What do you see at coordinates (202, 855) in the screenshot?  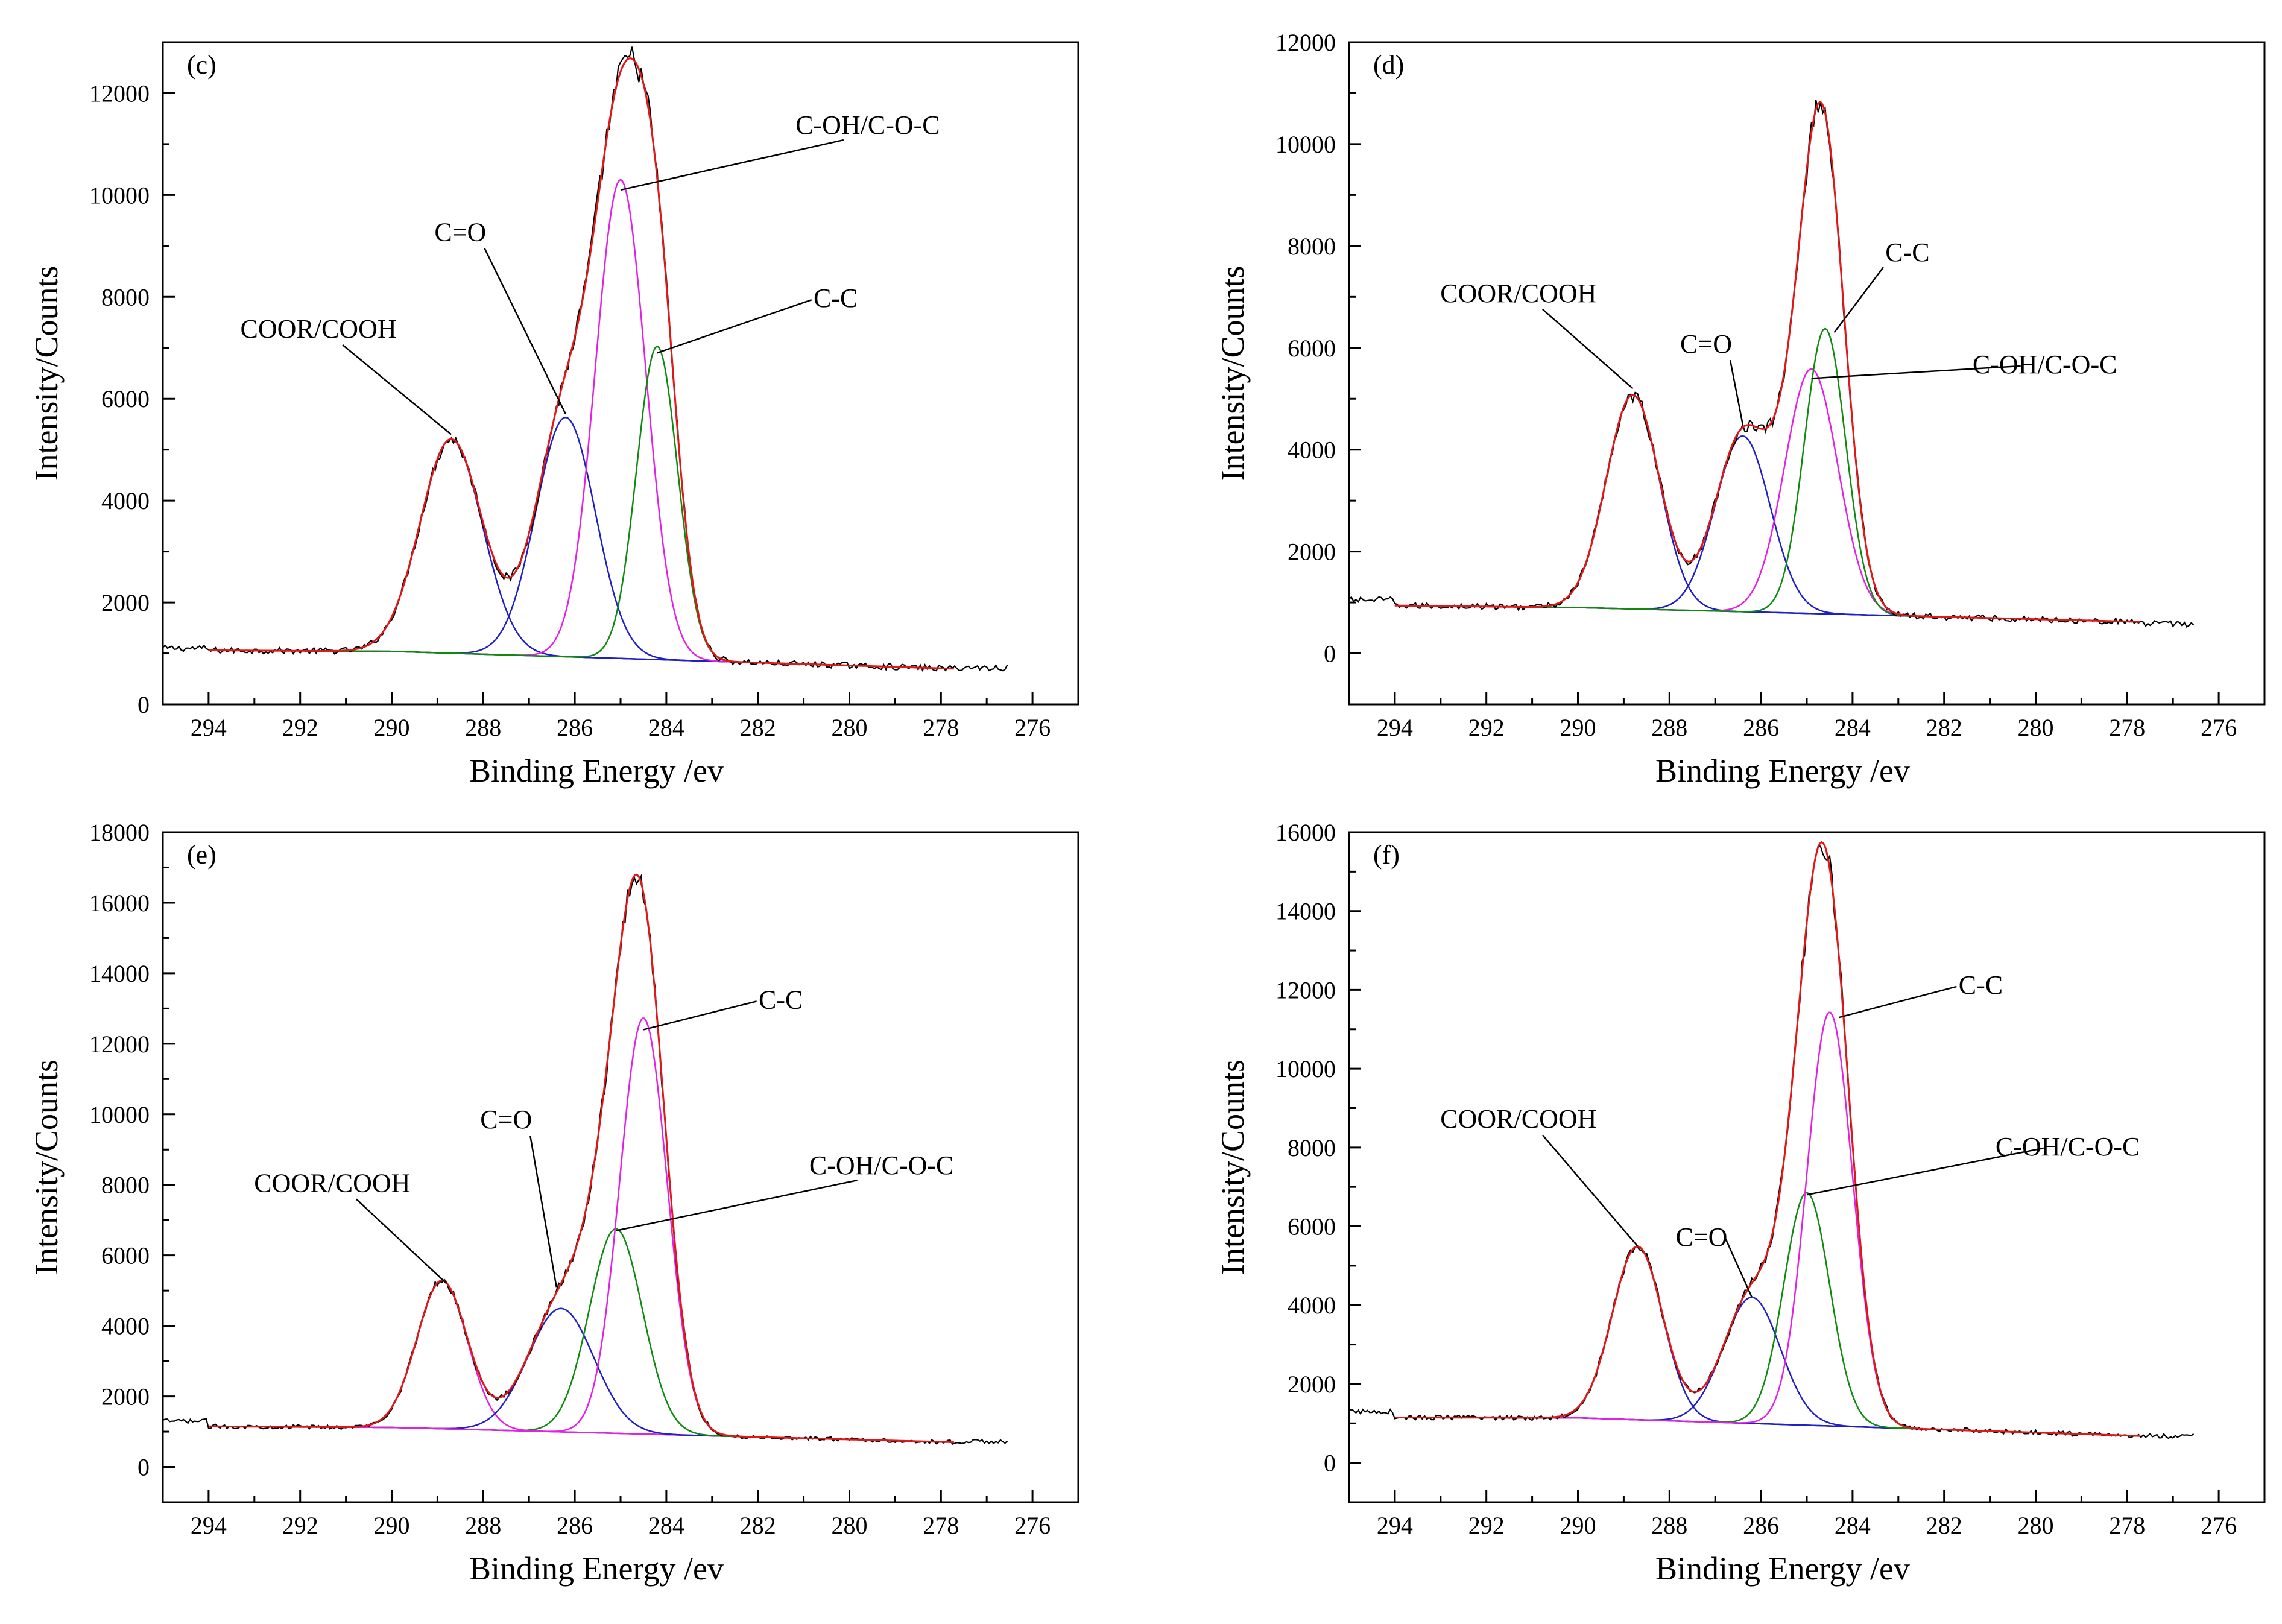 I see `panel-tag: (e)` at bounding box center [202, 855].